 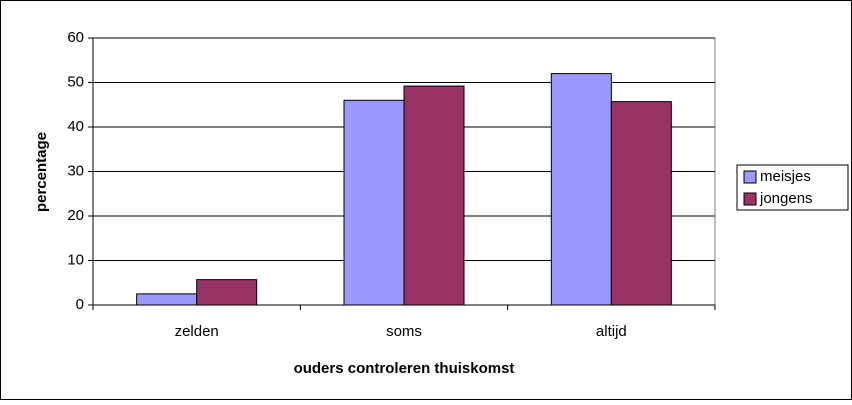 I want to click on x-tick-label: altijd, so click(x=611, y=331).